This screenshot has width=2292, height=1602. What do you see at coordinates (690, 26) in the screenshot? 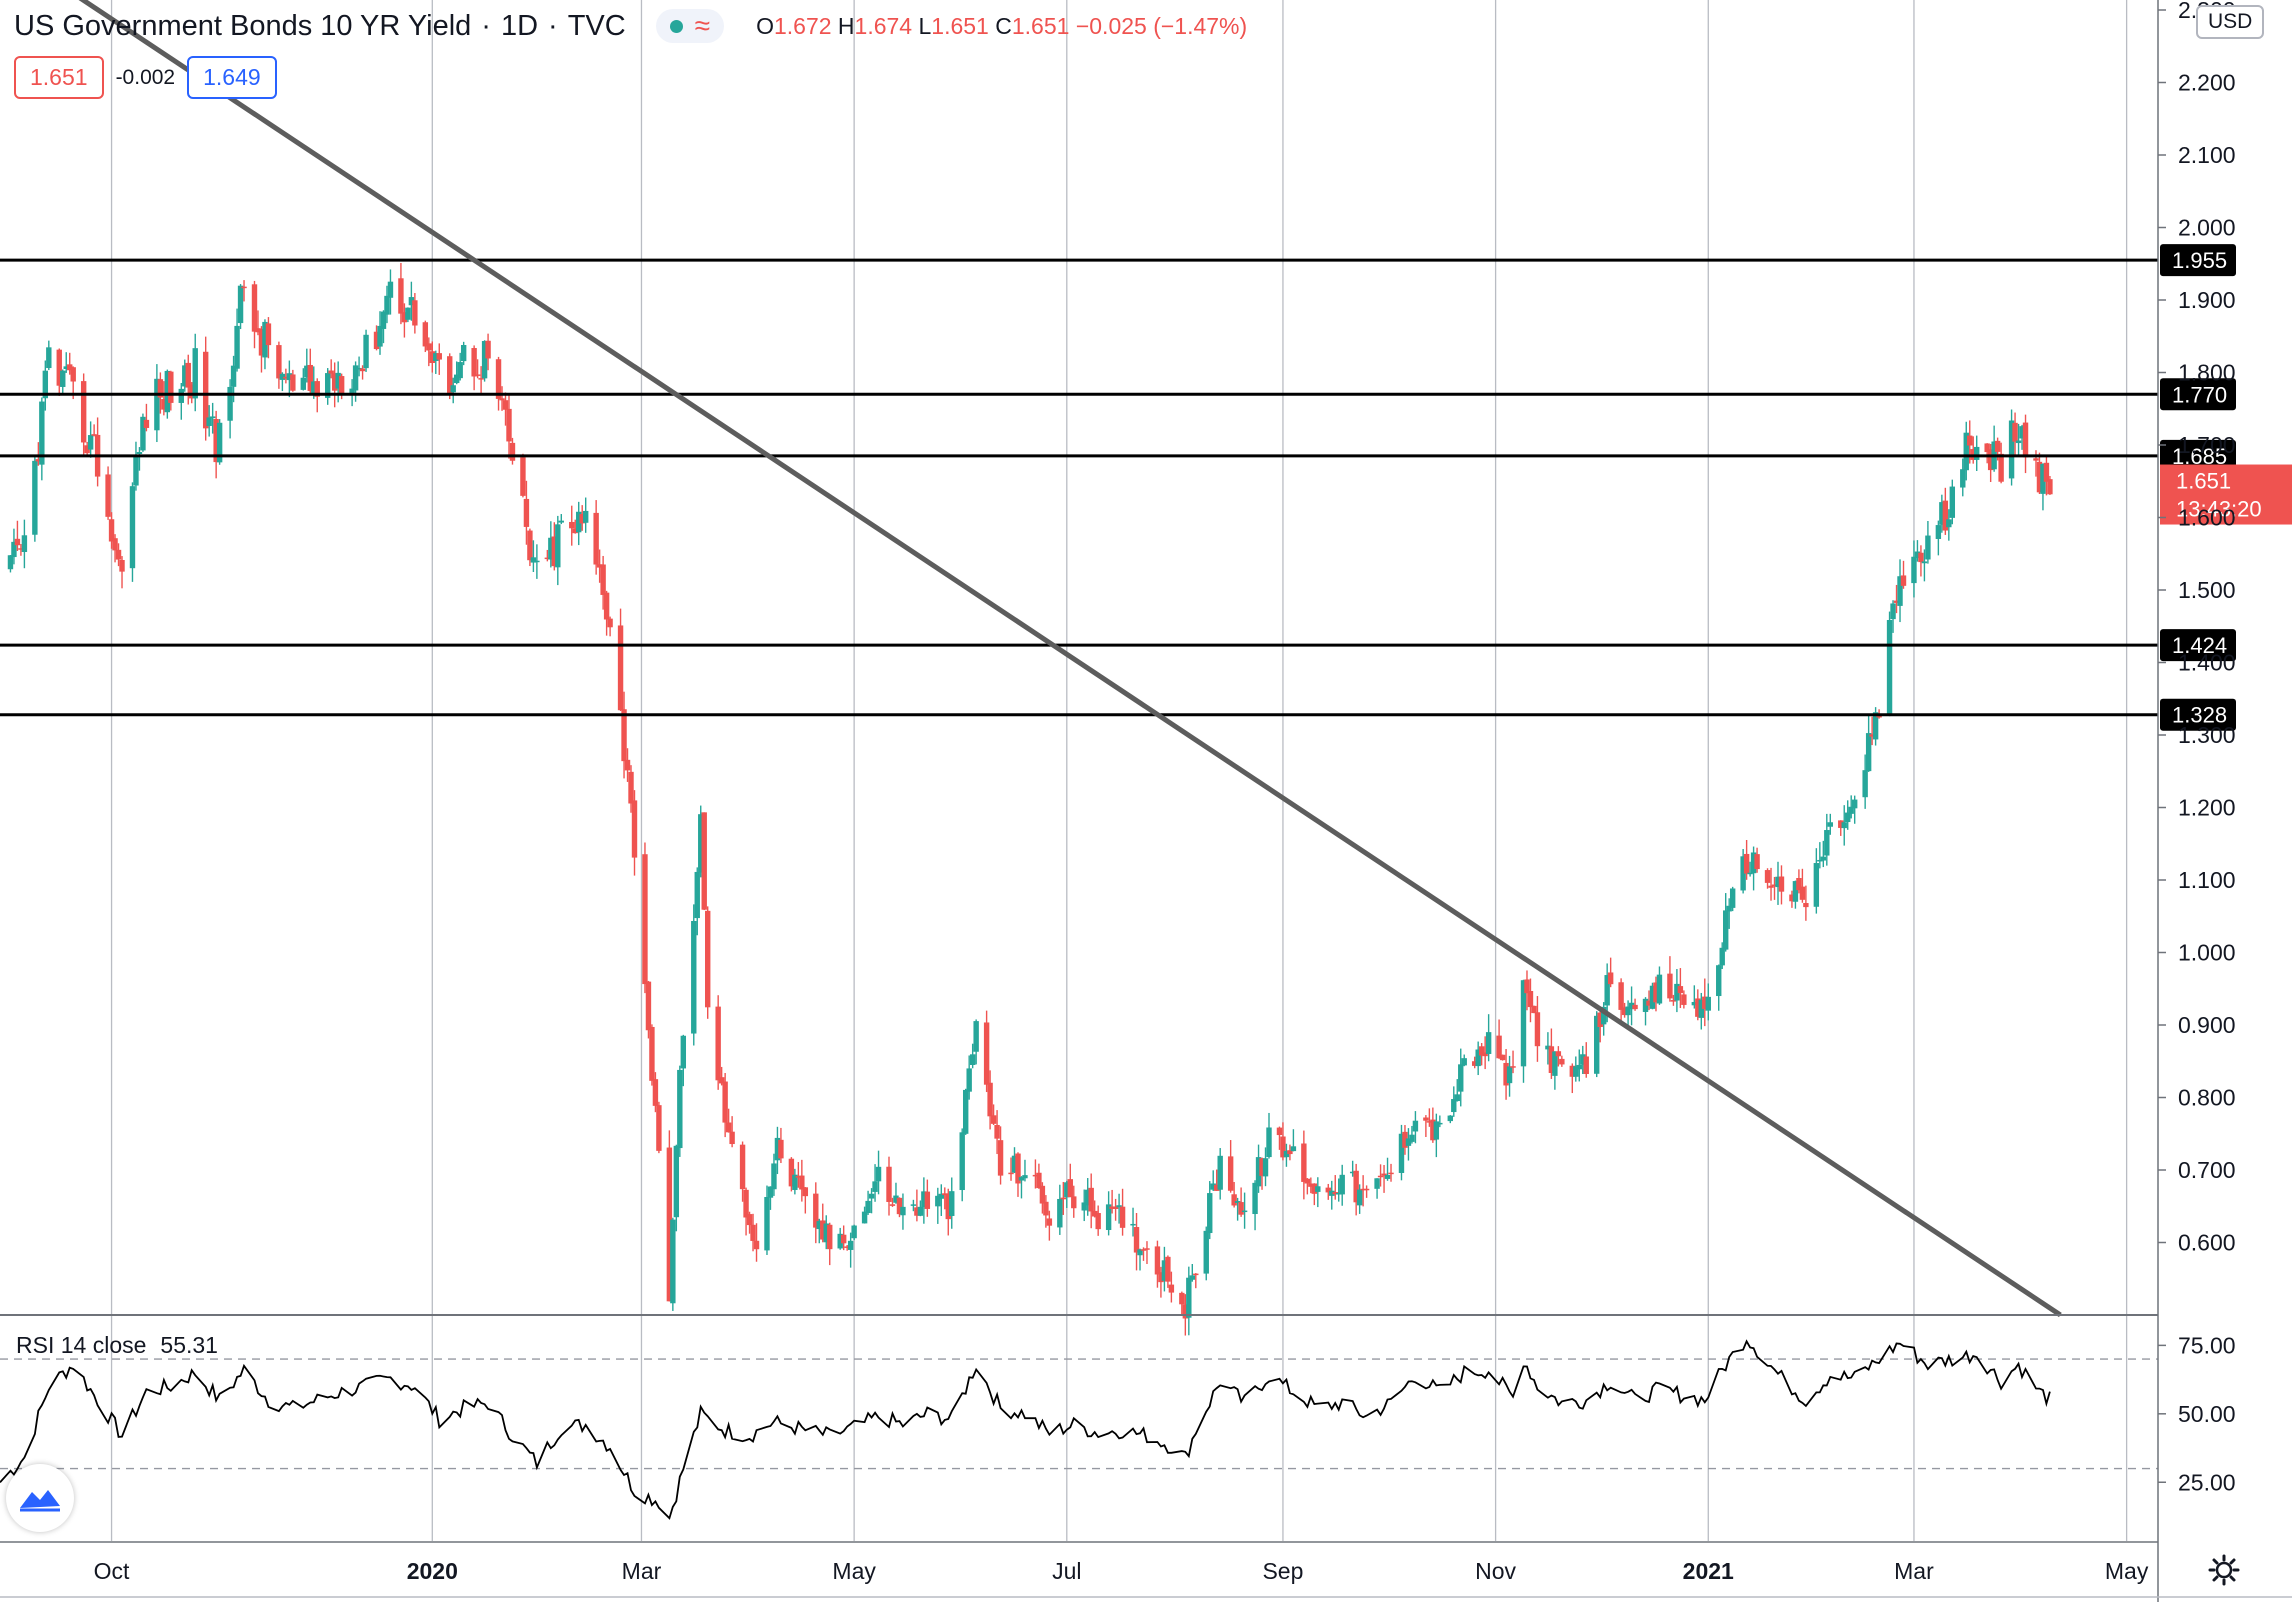
I see `market-status-badge: ≈` at bounding box center [690, 26].